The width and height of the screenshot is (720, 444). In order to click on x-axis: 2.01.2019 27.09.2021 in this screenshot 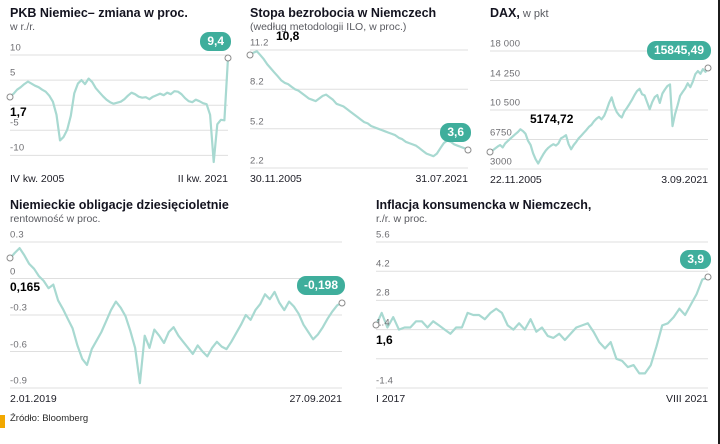, I will do `click(176, 399)`.